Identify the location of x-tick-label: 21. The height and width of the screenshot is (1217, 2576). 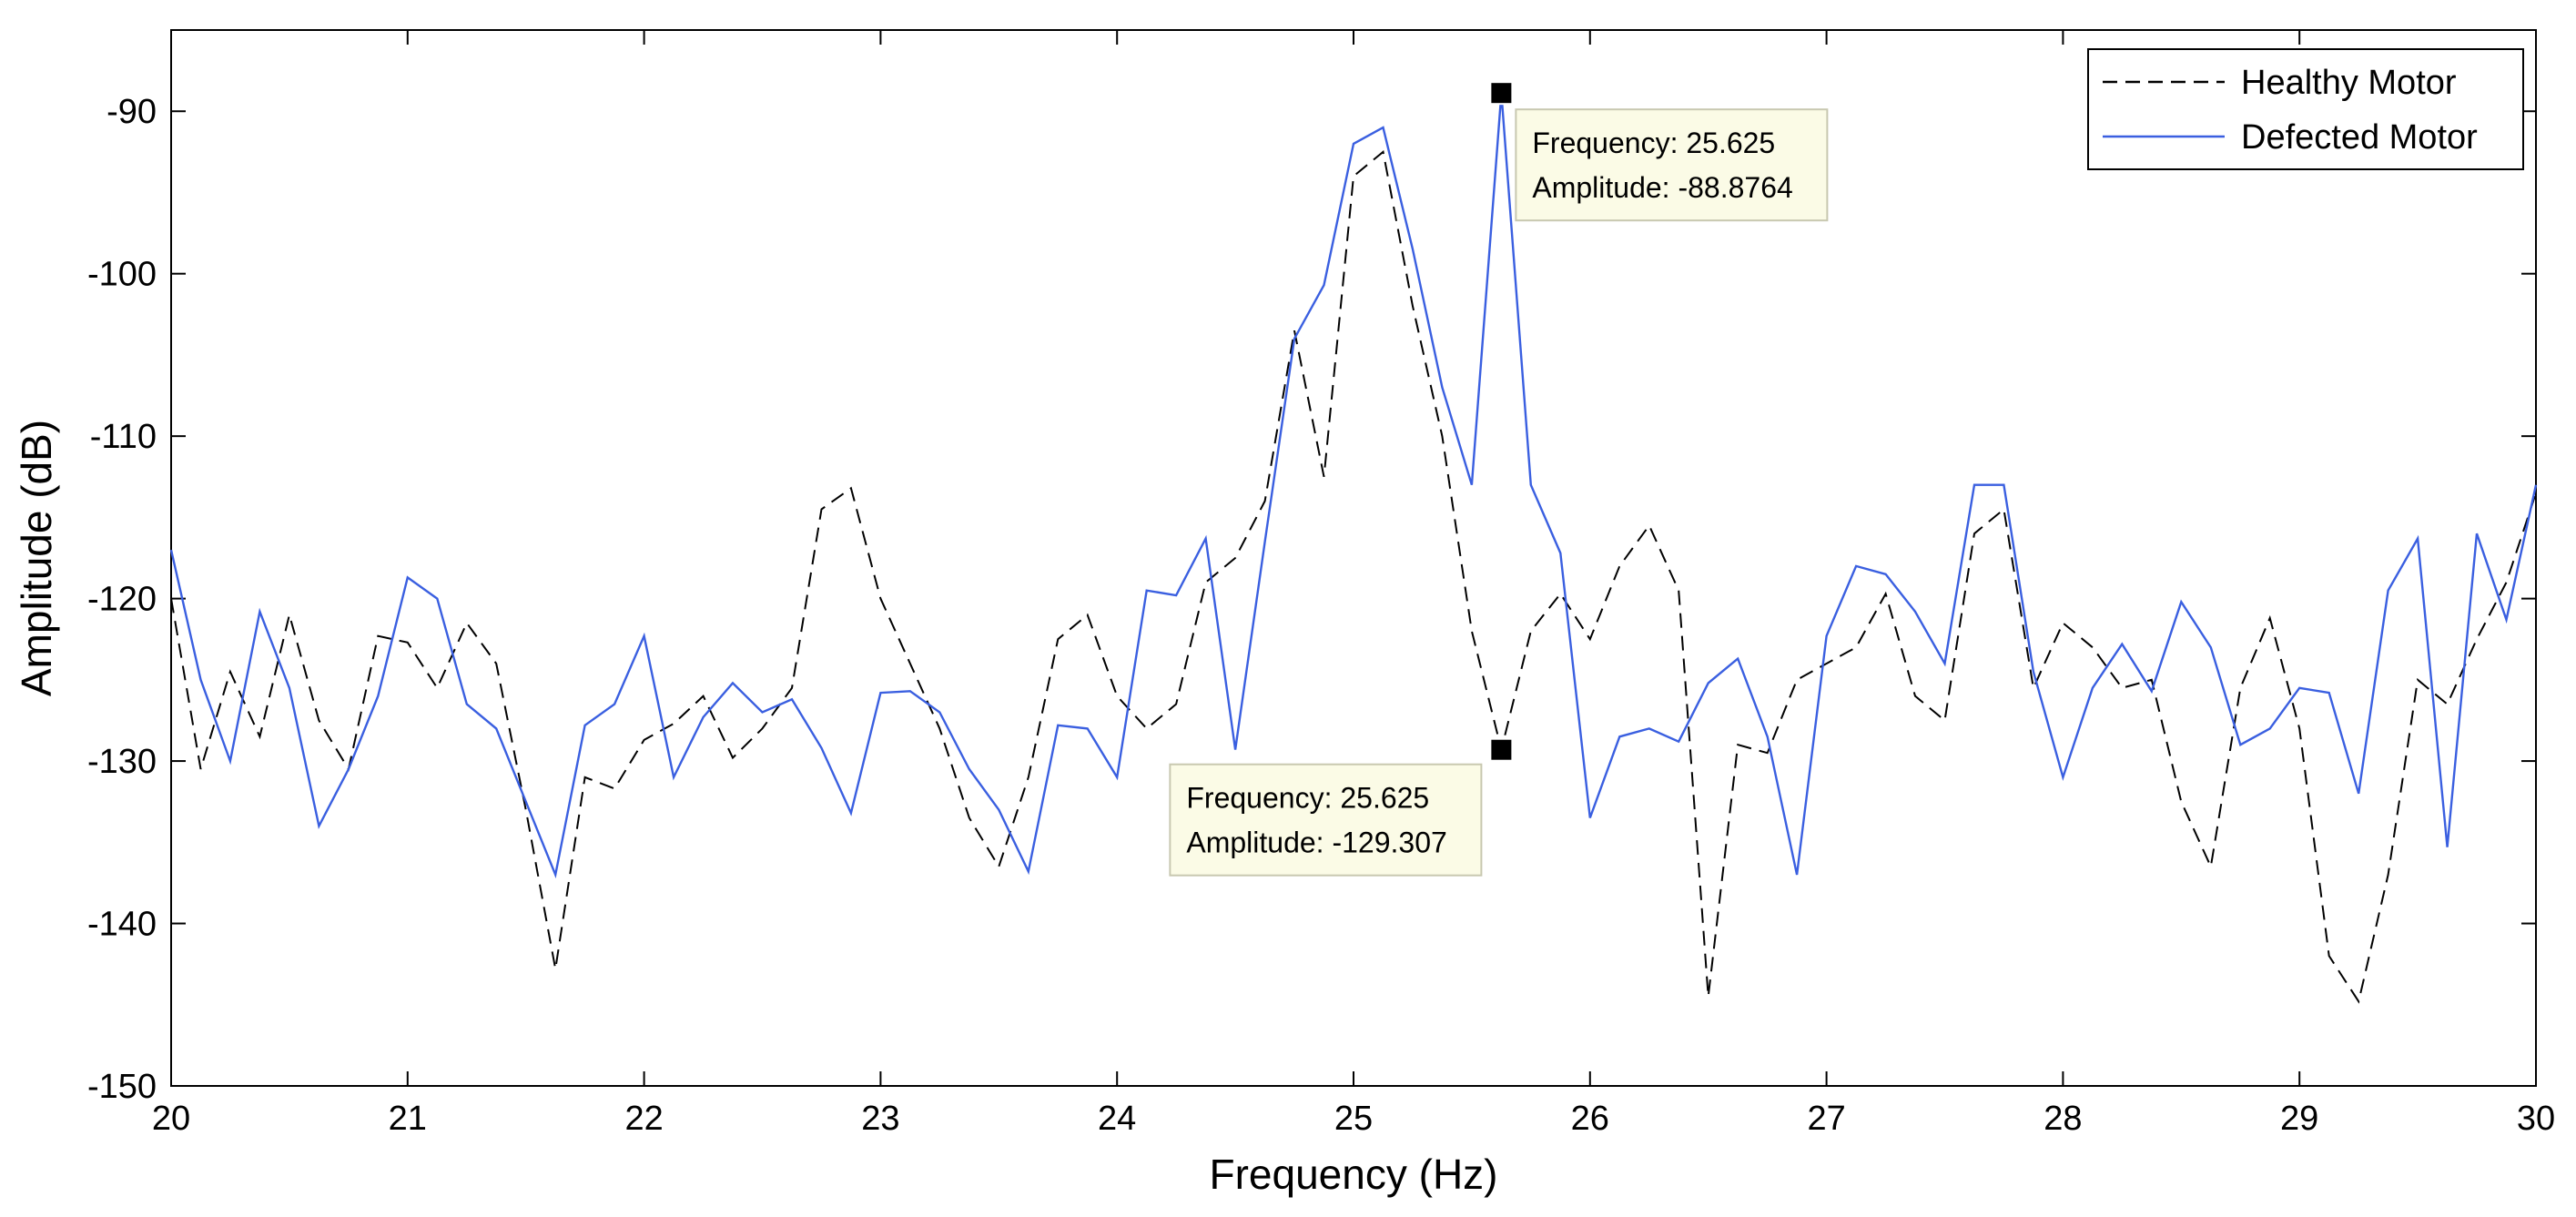
(408, 1119).